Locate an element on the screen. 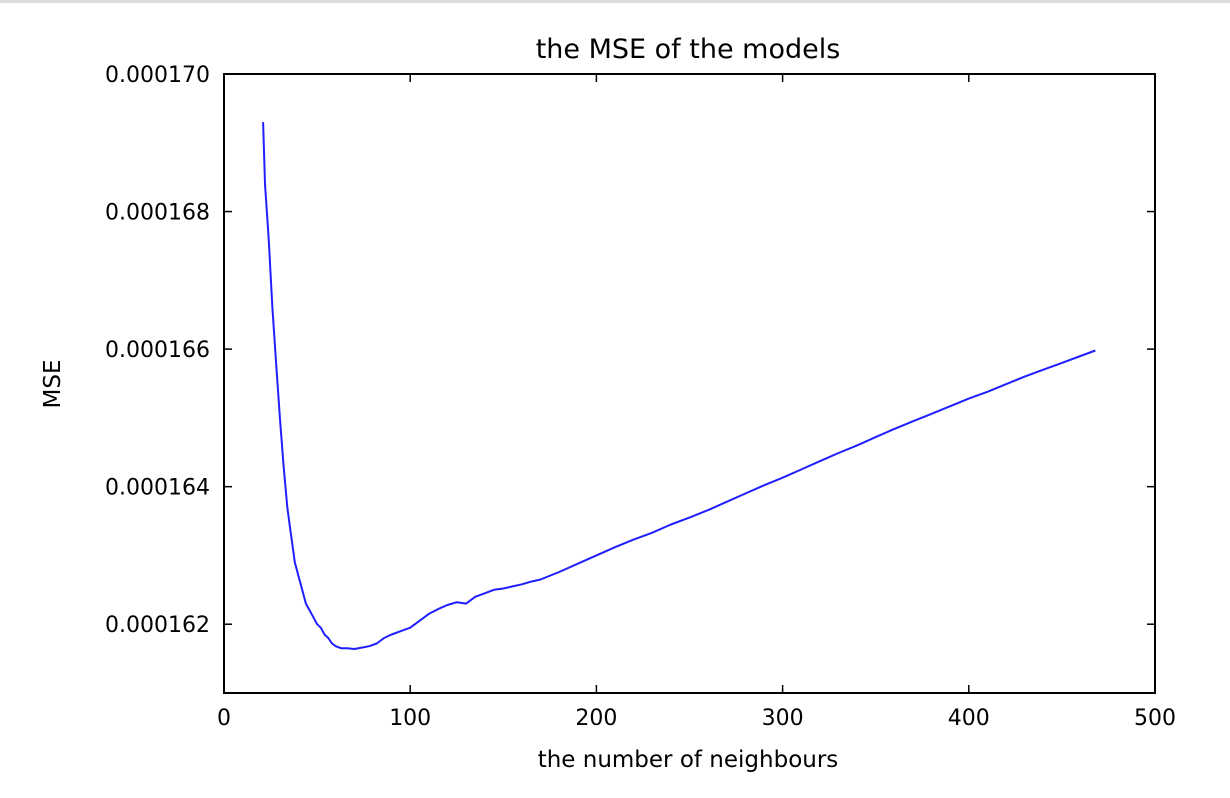 The height and width of the screenshot is (798, 1230). x-tick-label: 100 is located at coordinates (410, 718).